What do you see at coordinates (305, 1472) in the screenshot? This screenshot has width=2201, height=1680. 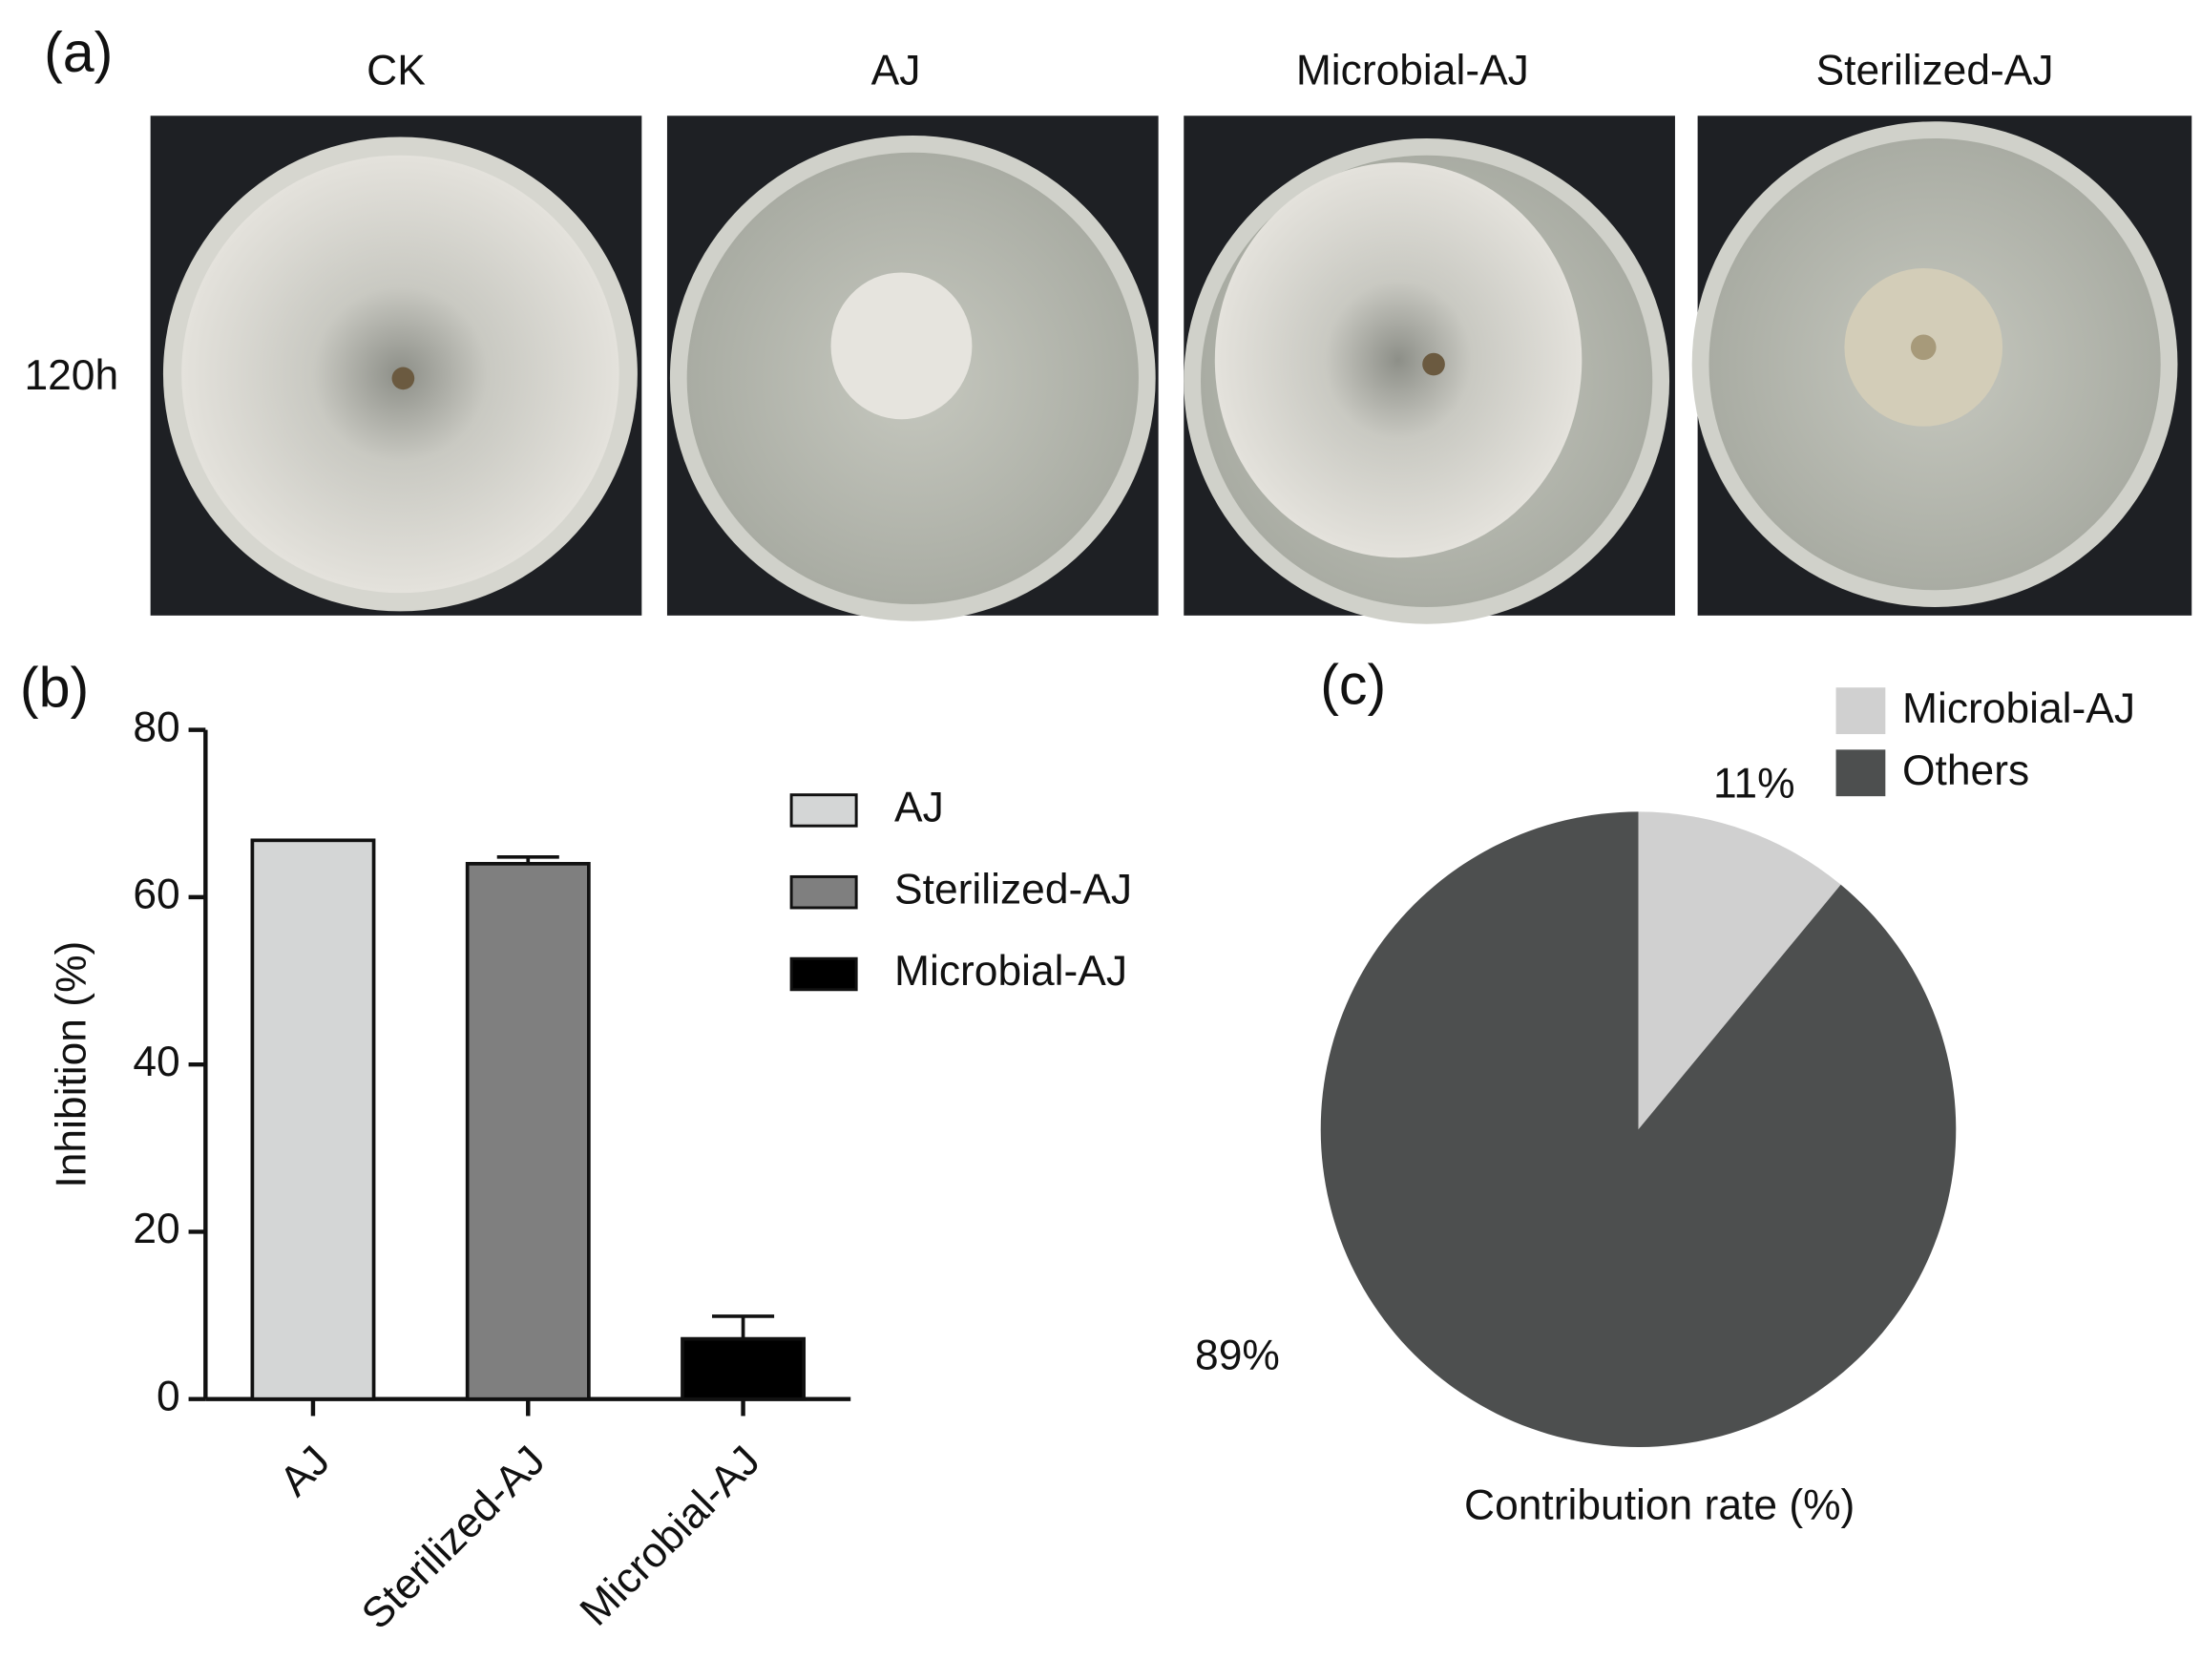 I see `x-tick-label: AJ` at bounding box center [305, 1472].